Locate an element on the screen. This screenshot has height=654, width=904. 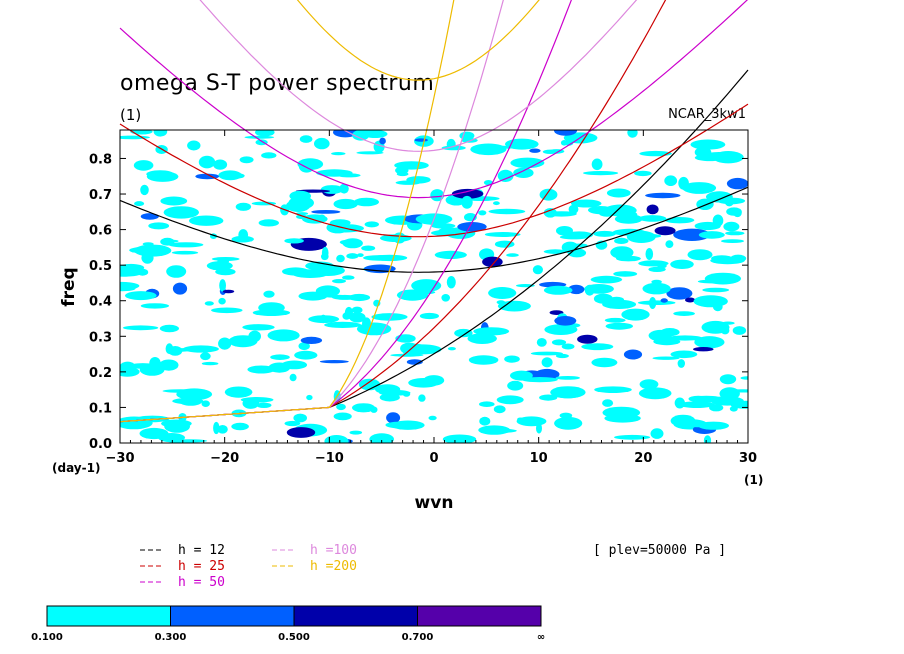
colorbar-label: 0.700 is located at coordinates (418, 637).